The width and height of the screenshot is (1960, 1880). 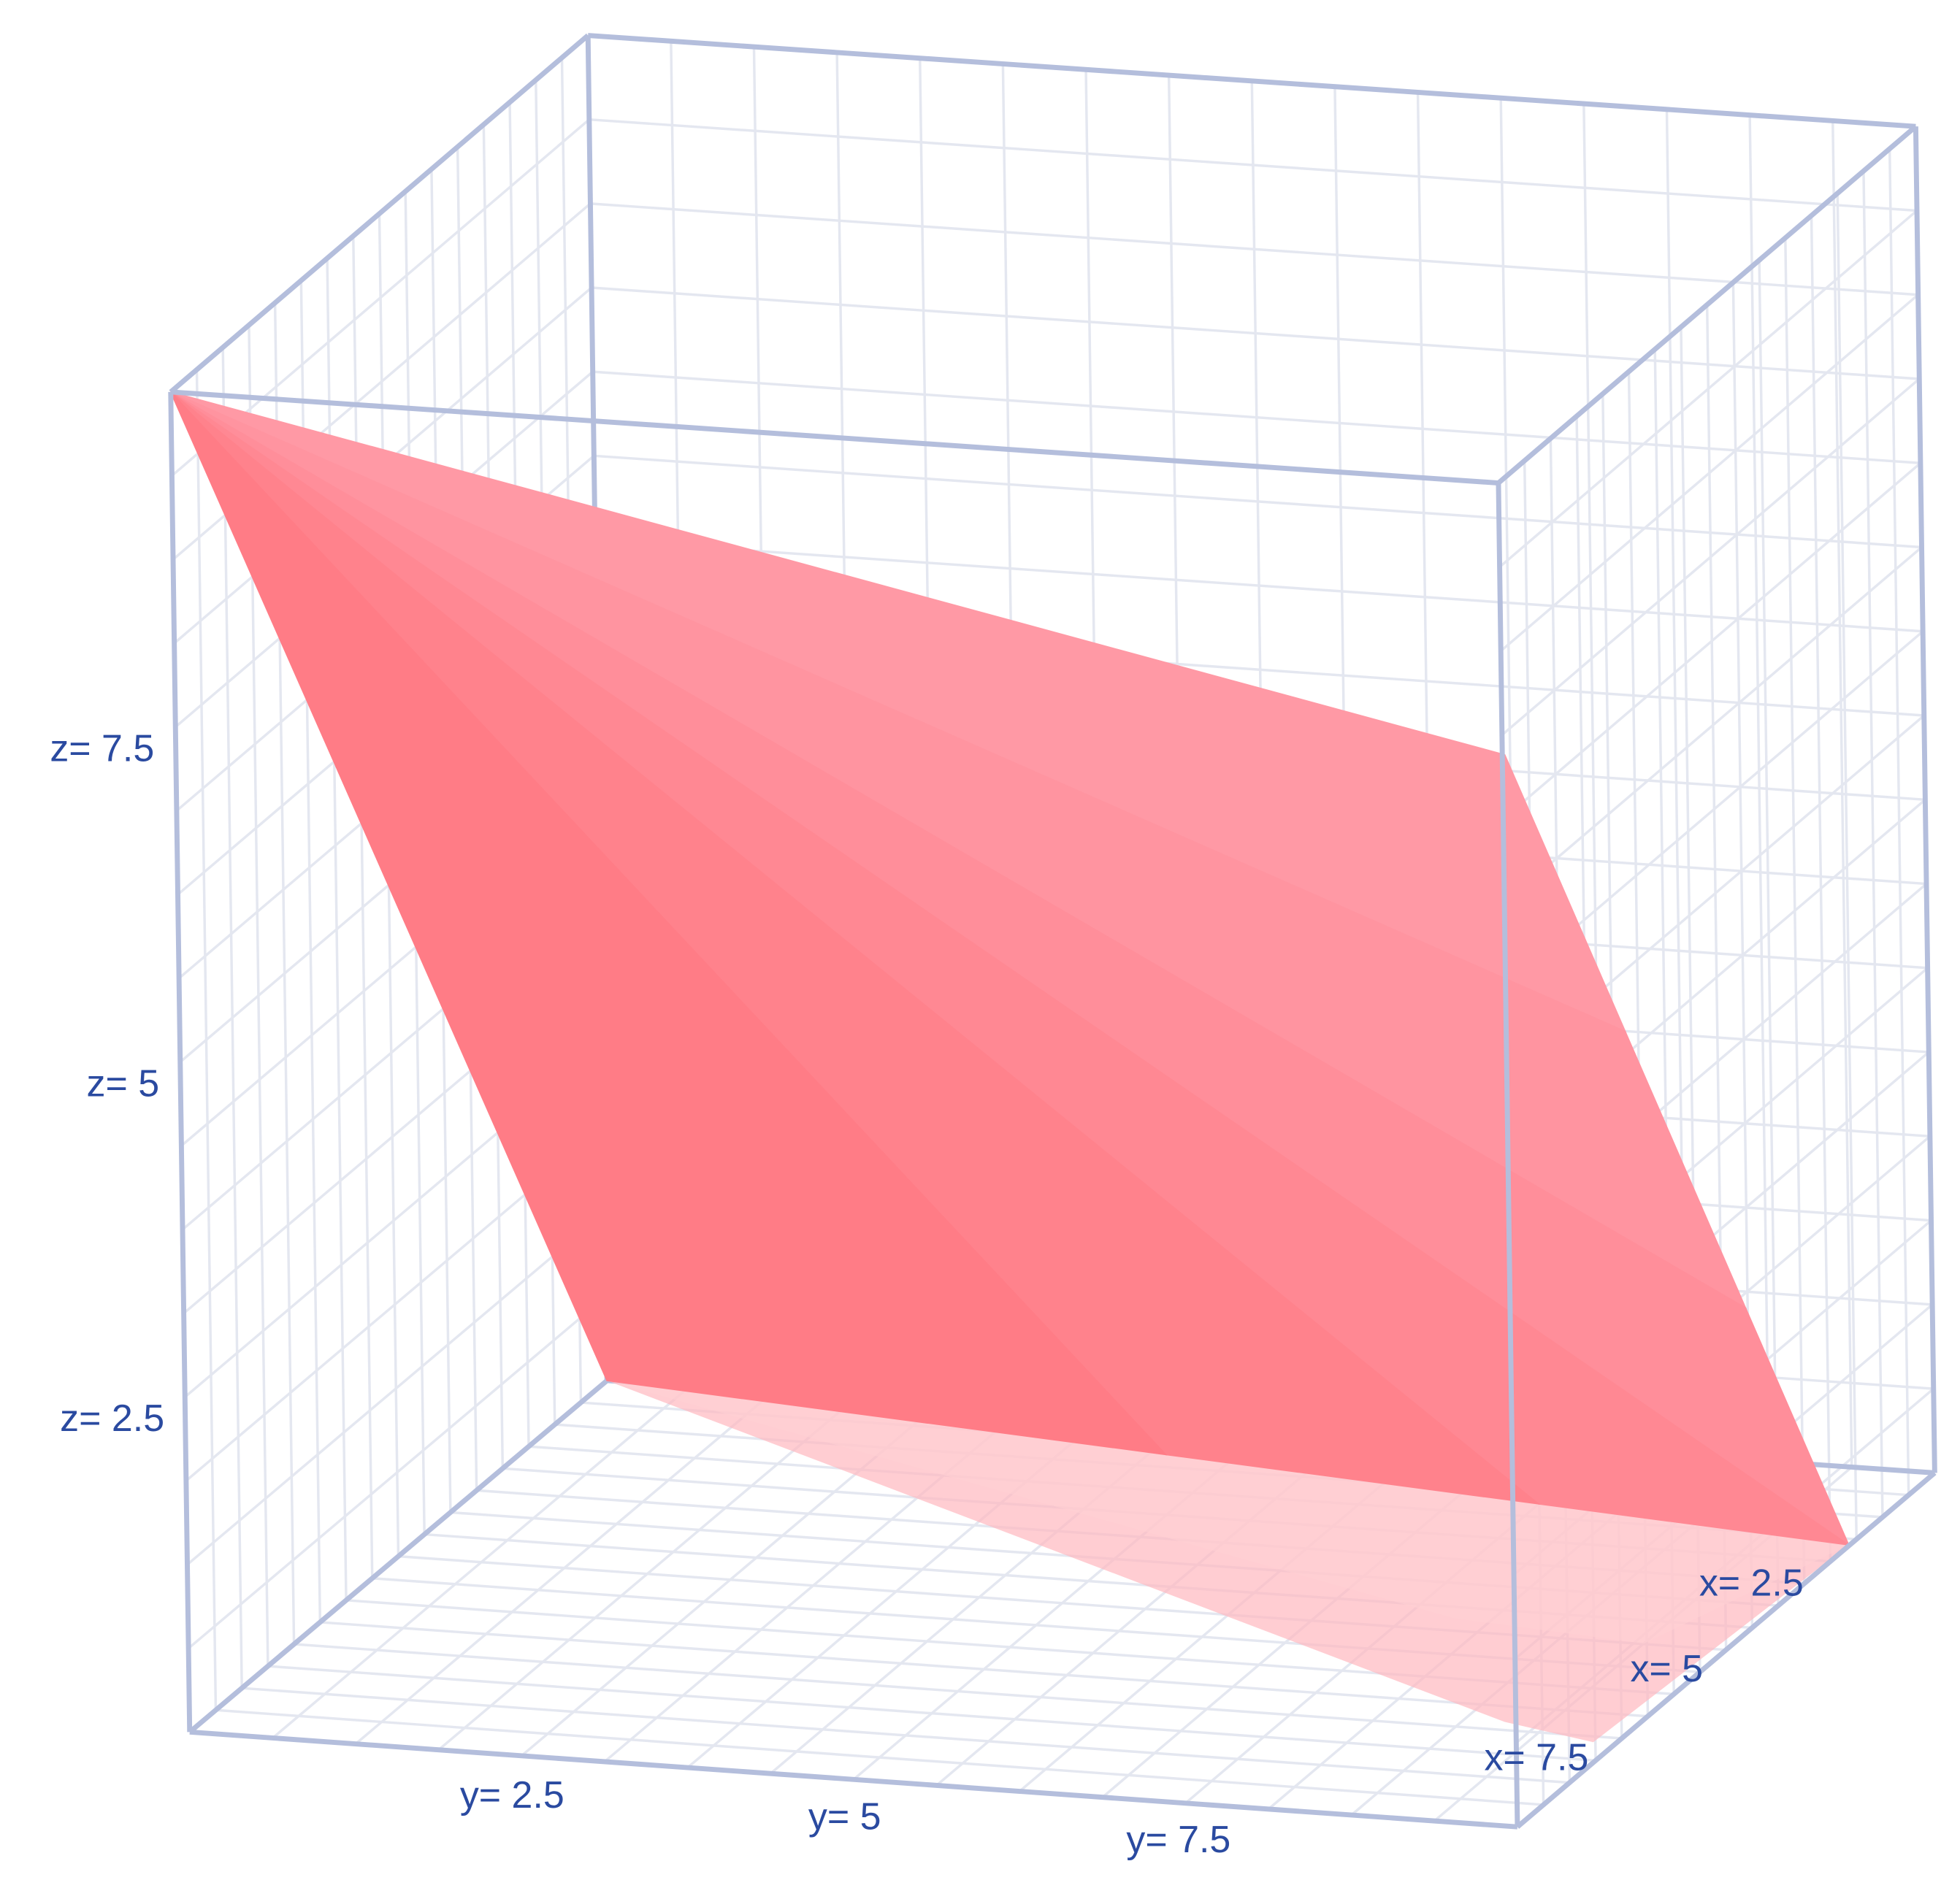 What do you see at coordinates (1178, 1840) in the screenshot?
I see `y-tick-label: y= 7.5` at bounding box center [1178, 1840].